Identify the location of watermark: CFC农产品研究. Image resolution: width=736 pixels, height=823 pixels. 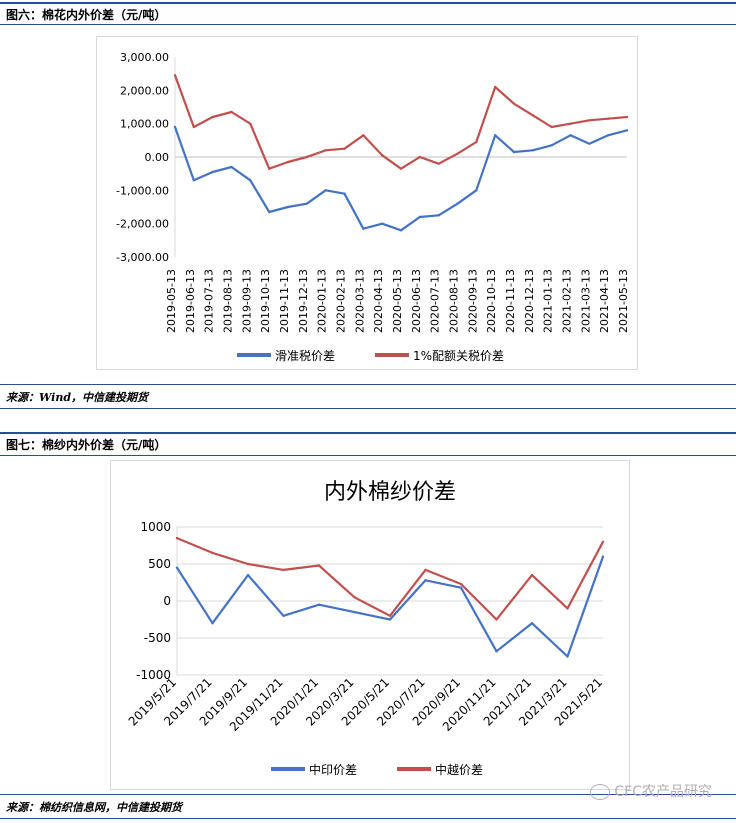
(651, 791).